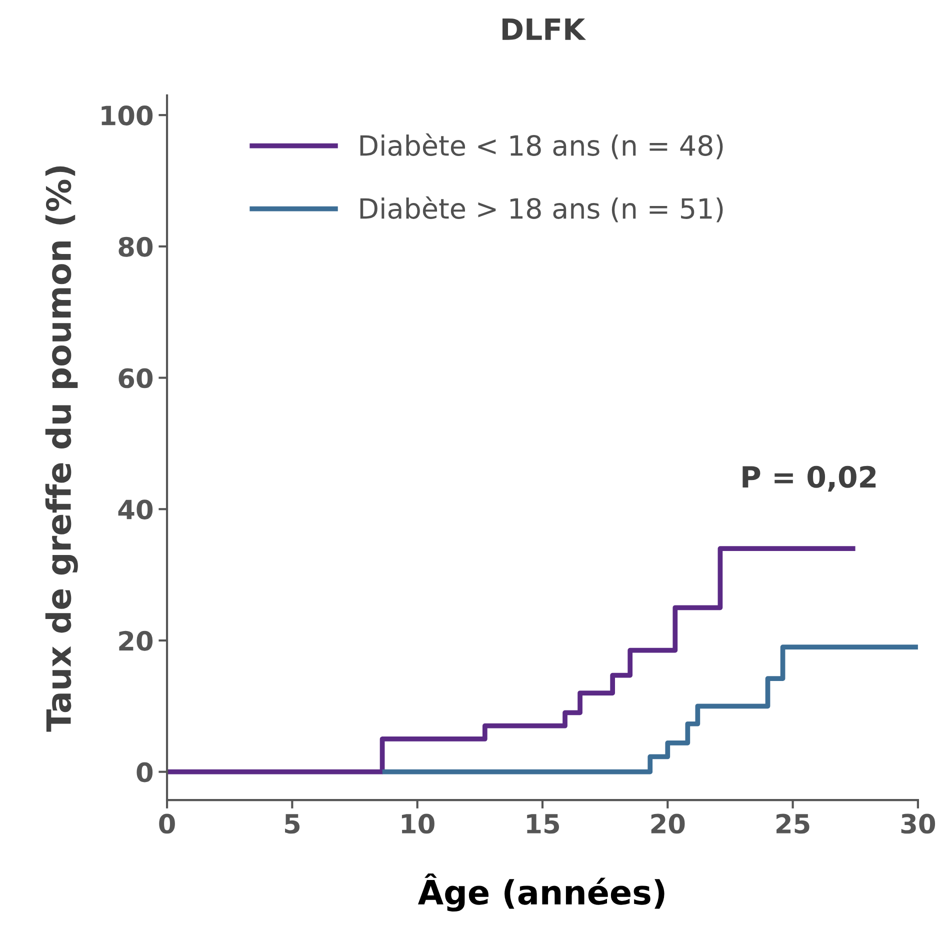  Describe the element at coordinates (668, 824) in the screenshot. I see `x-tick-label: 20` at that location.